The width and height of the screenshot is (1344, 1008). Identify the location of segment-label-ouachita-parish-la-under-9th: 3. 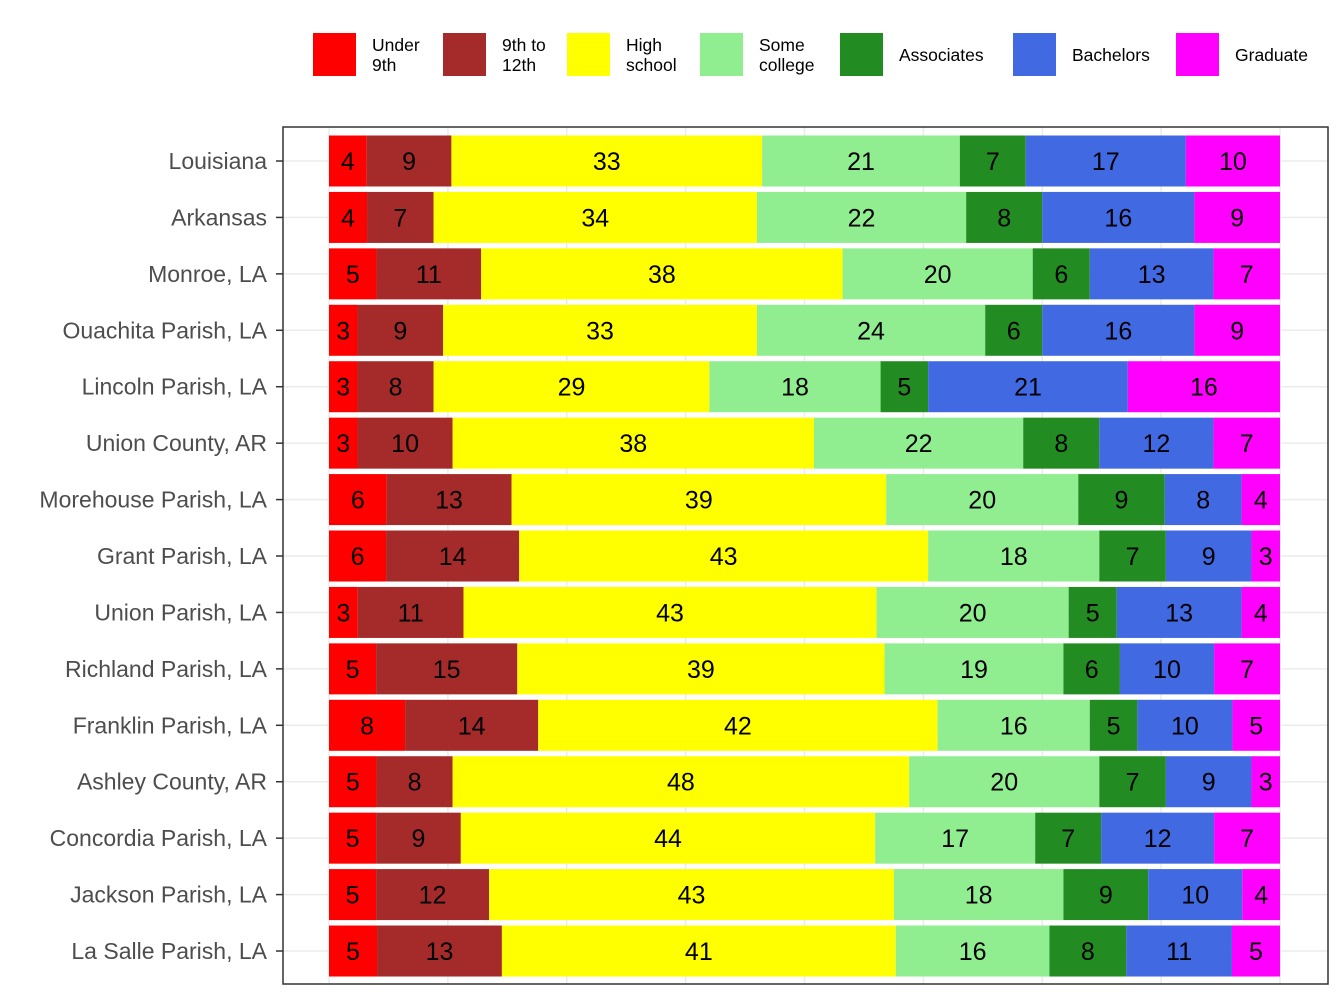
(343, 331).